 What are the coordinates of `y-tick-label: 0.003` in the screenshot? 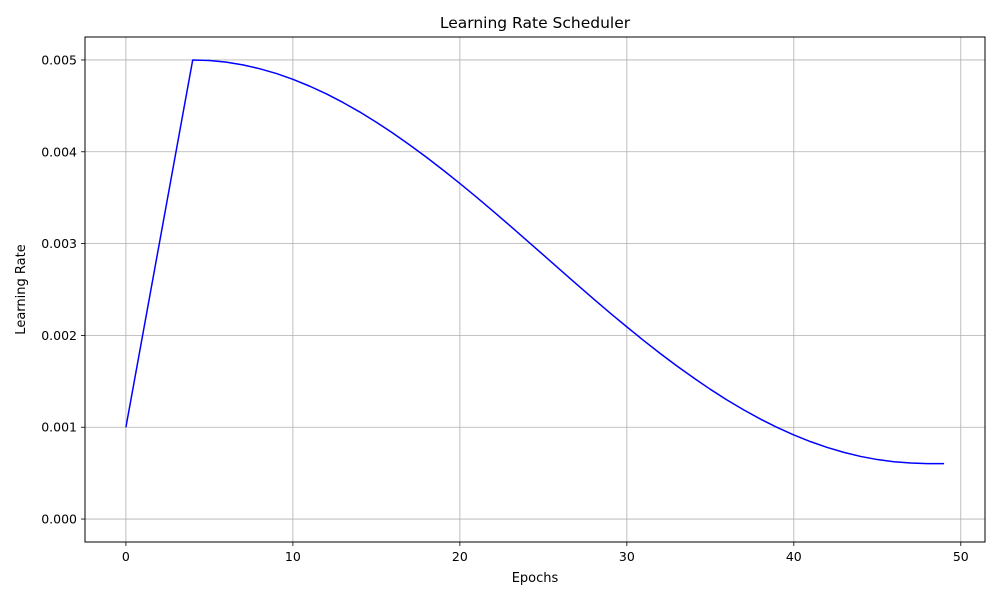 It's located at (59, 243).